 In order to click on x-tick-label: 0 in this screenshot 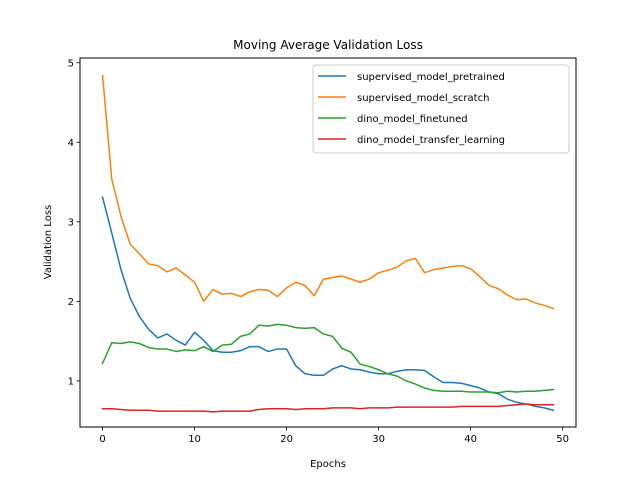, I will do `click(102, 439)`.